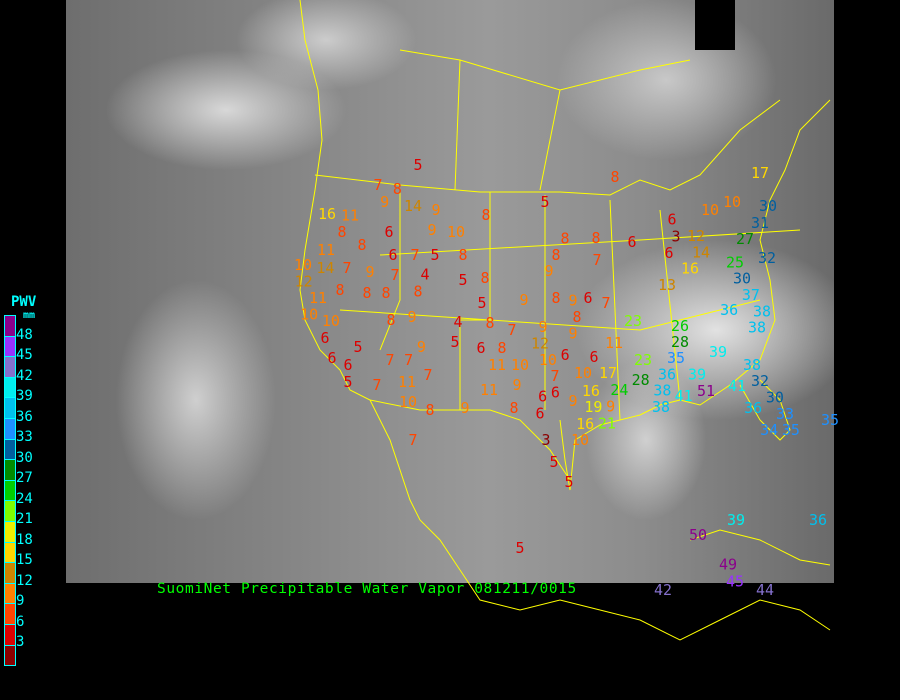 This screenshot has height=700, width=900. What do you see at coordinates (760, 547) in the screenshot?
I see `cuba-coastline` at bounding box center [760, 547].